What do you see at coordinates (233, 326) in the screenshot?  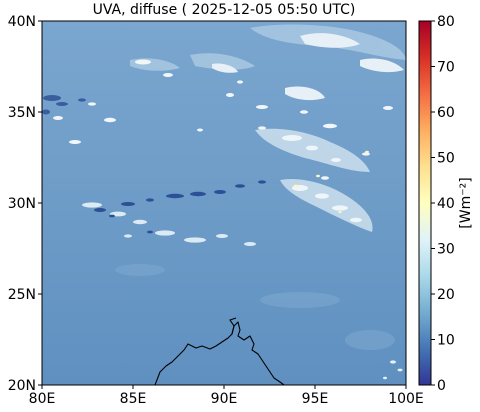 I see `coastline-inlet` at bounding box center [233, 326].